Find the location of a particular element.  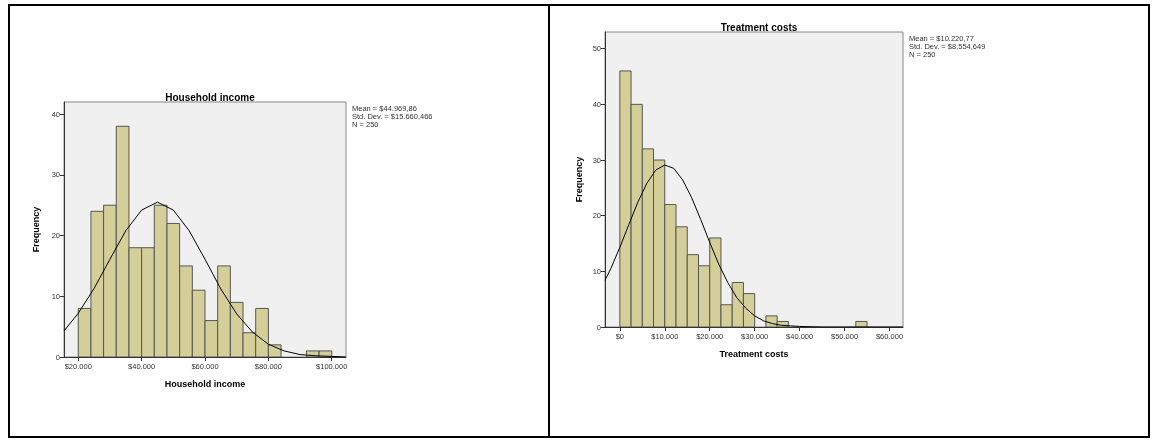

x-axis-title: Household income is located at coordinates (205, 383).